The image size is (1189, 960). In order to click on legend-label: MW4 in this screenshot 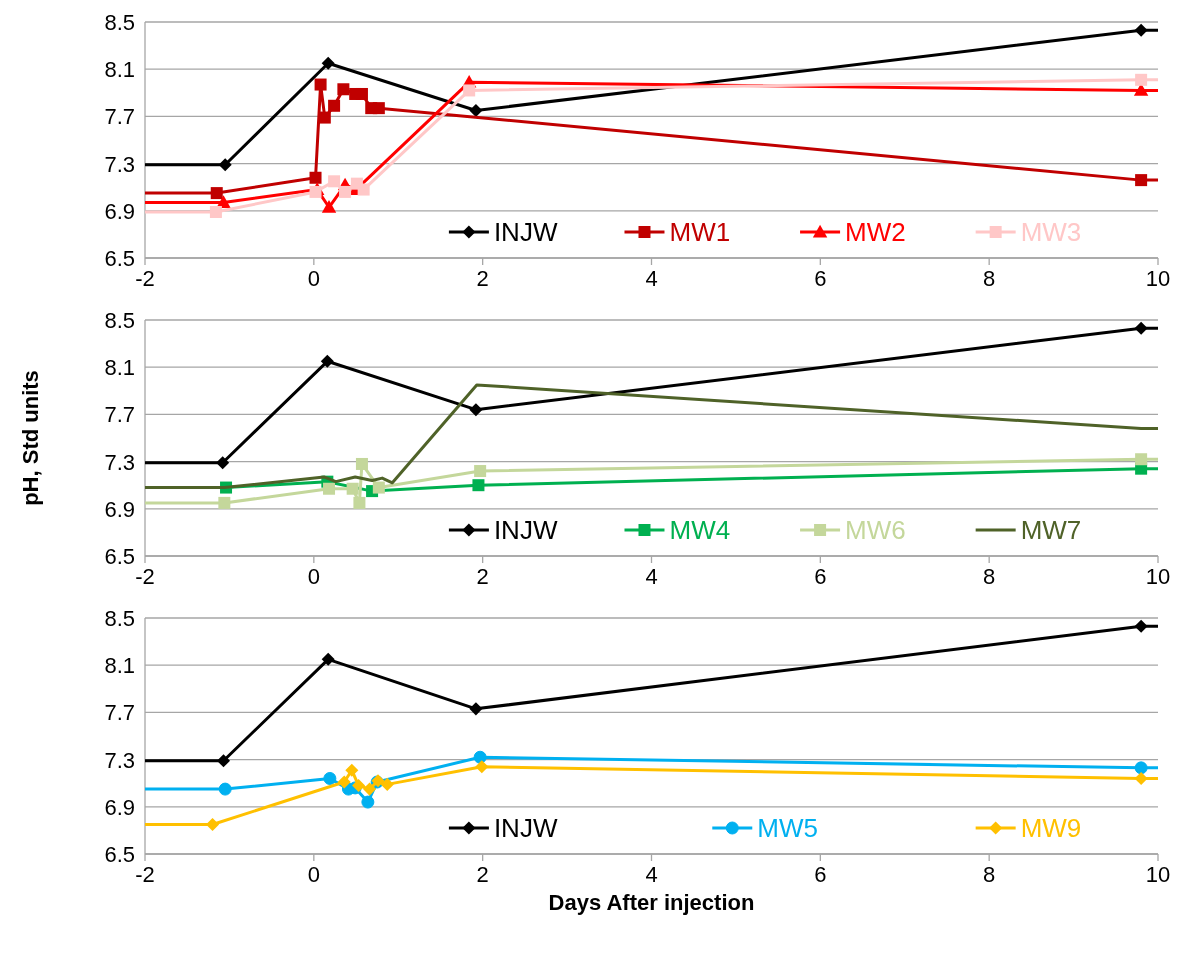, I will do `click(700, 530)`.